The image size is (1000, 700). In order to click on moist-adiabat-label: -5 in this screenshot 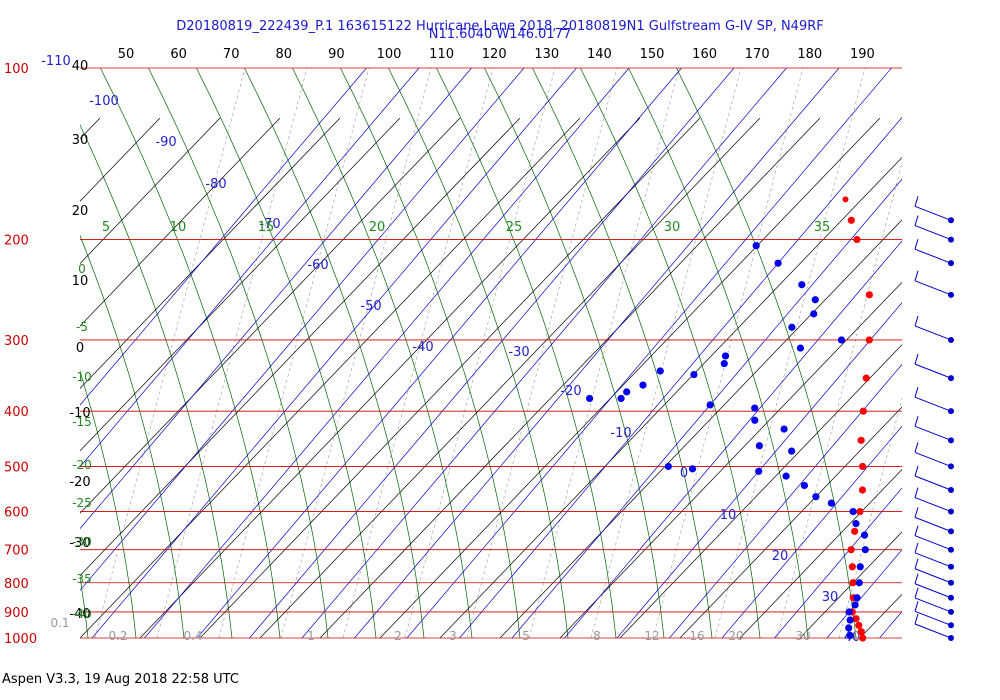, I will do `click(82, 327)`.